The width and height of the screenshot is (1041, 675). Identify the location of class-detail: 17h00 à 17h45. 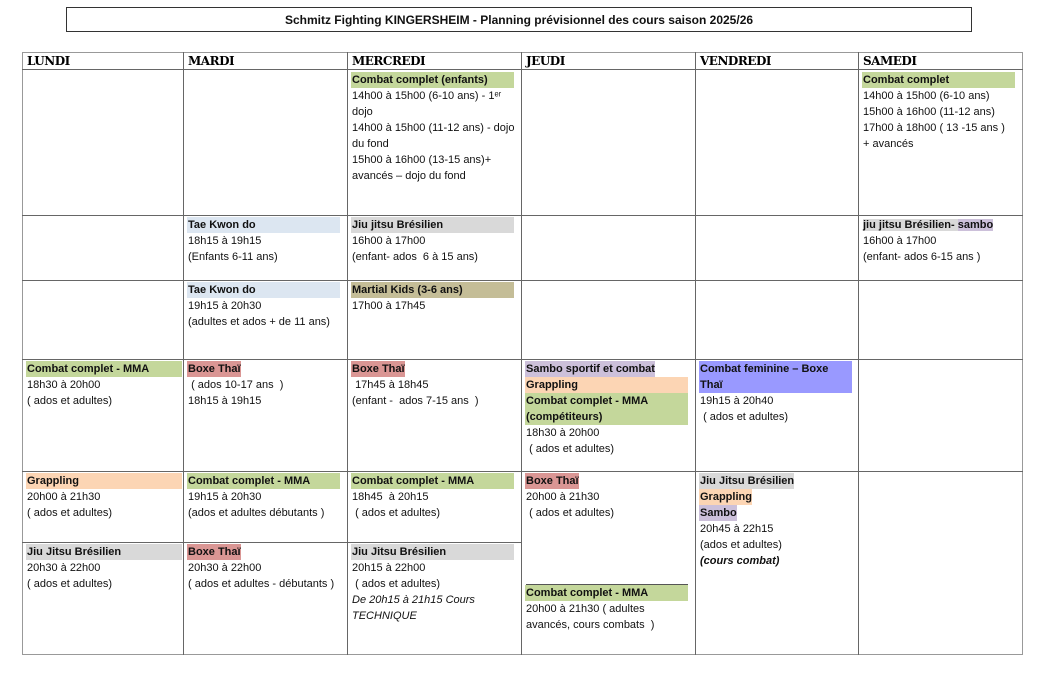
(389, 306).